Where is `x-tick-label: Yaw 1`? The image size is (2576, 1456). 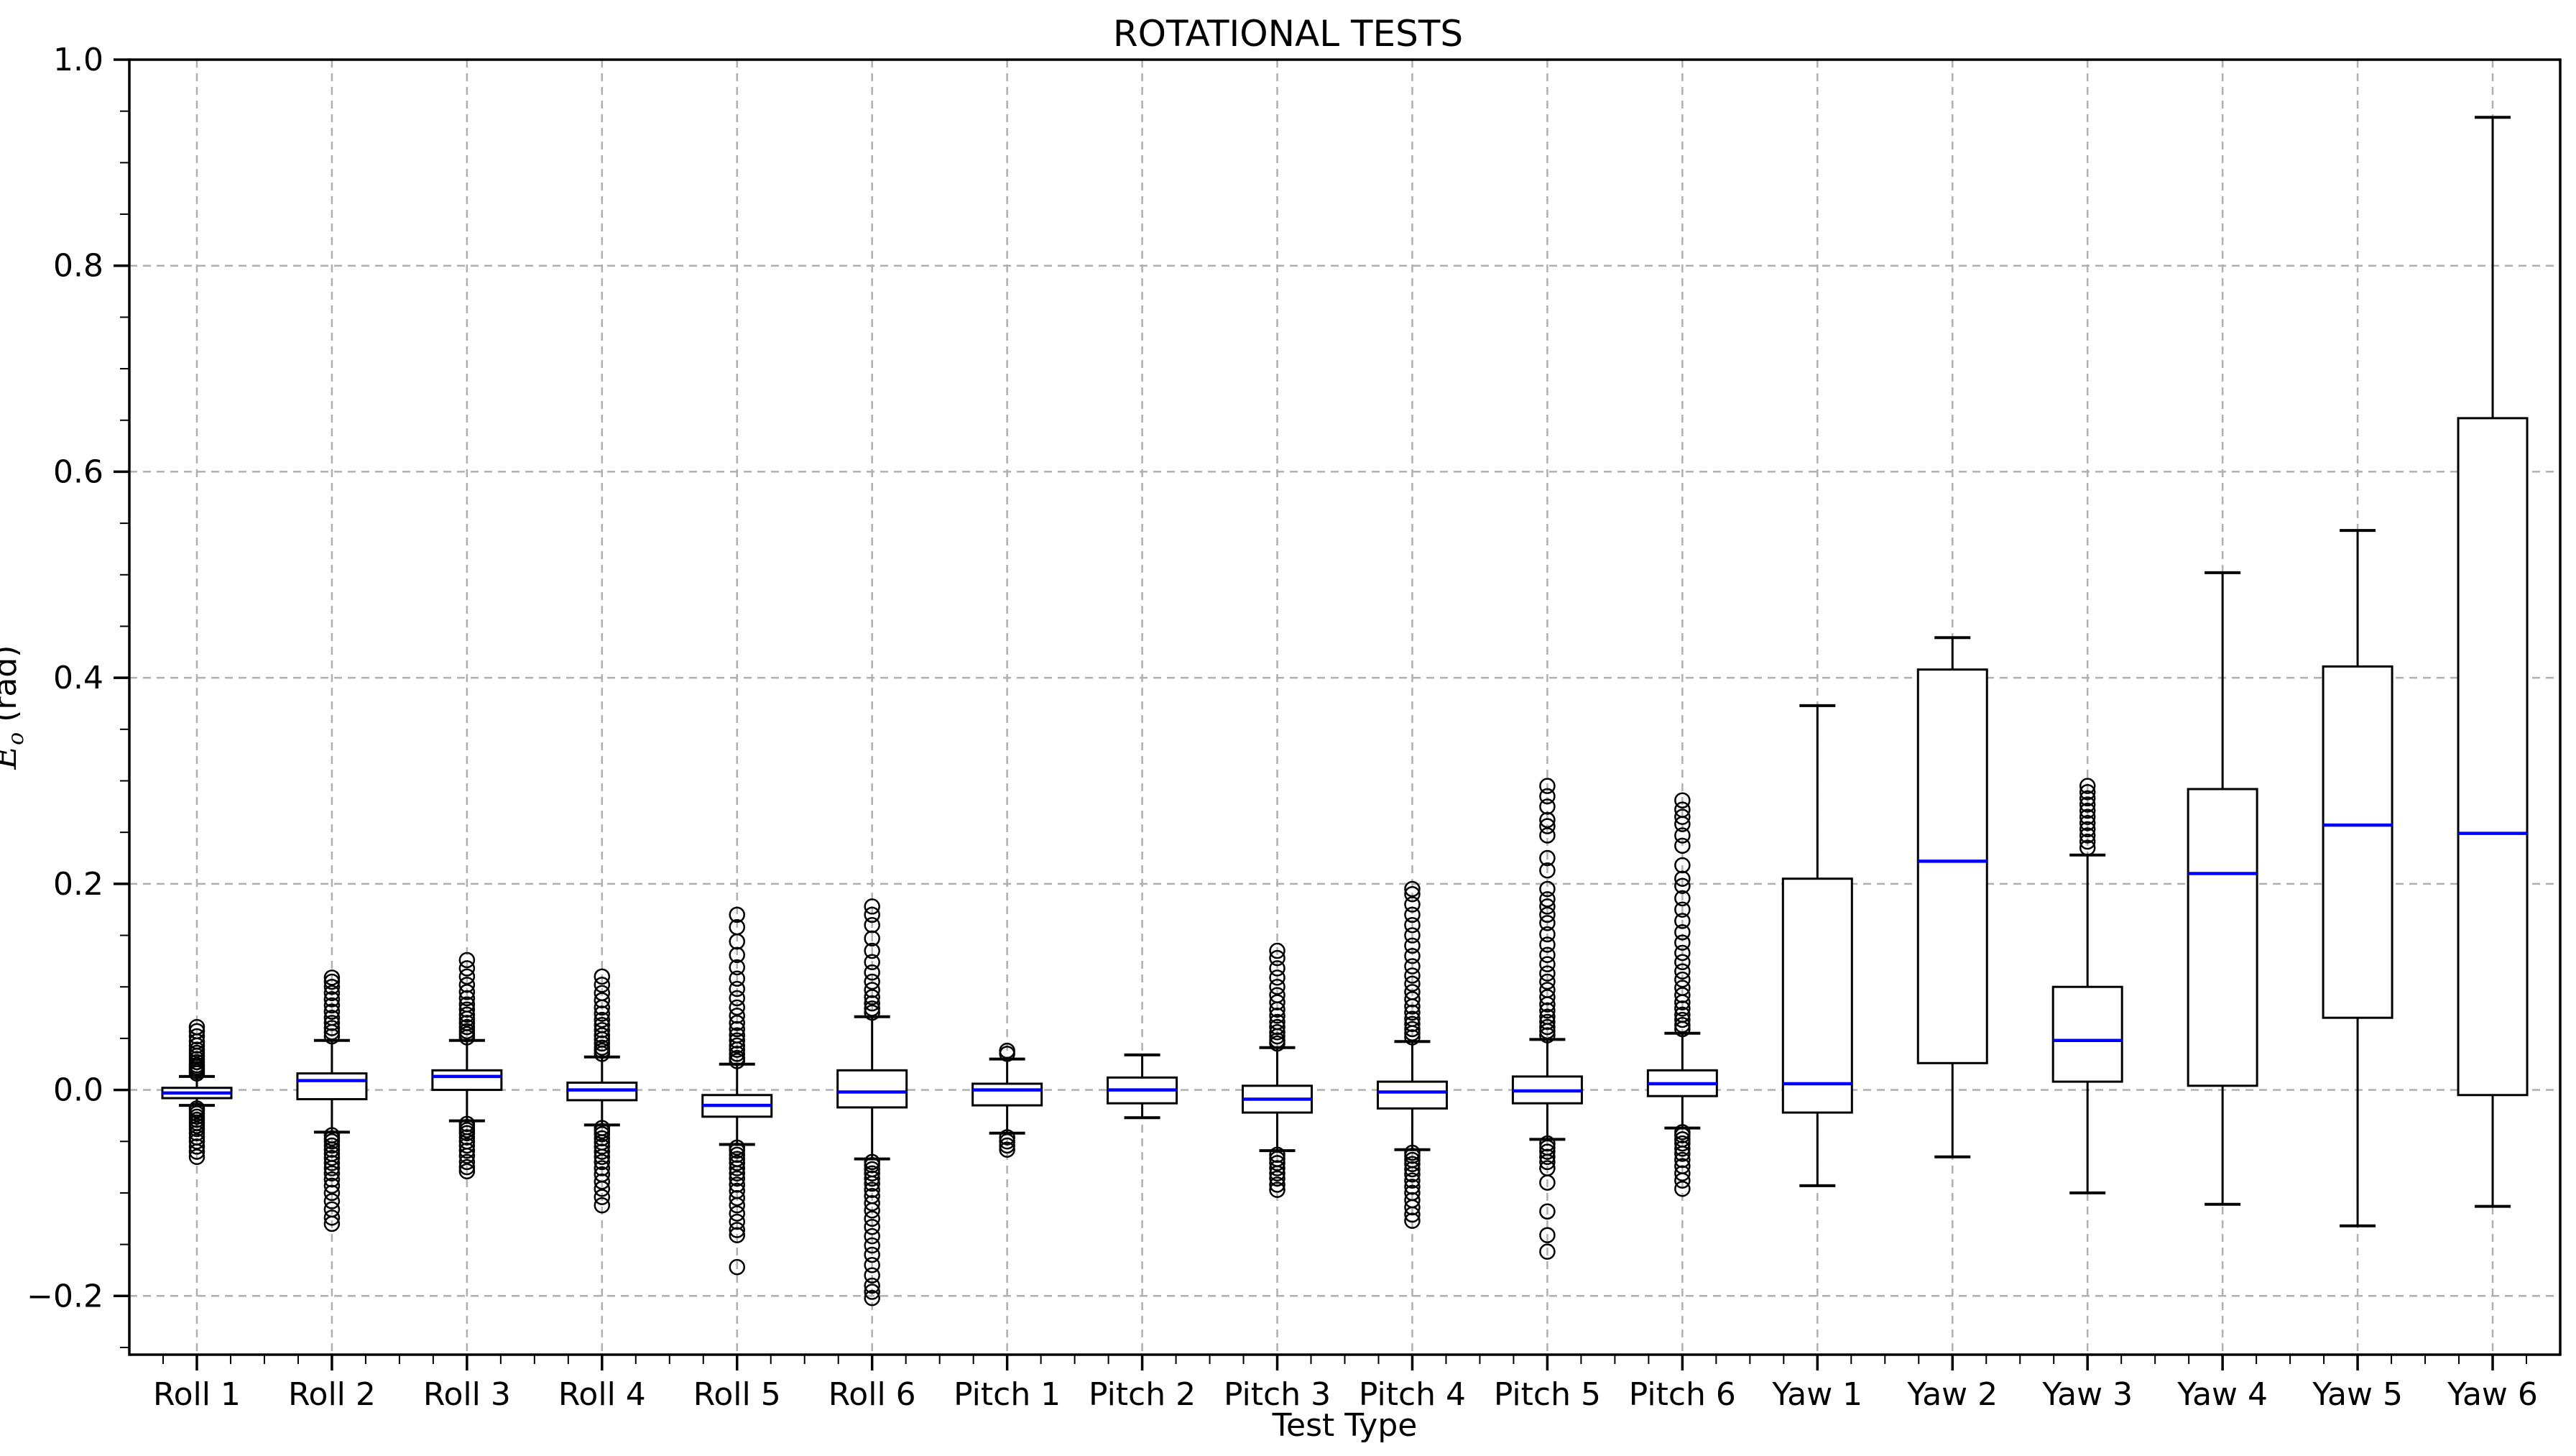
x-tick-label: Yaw 1 is located at coordinates (1817, 1394).